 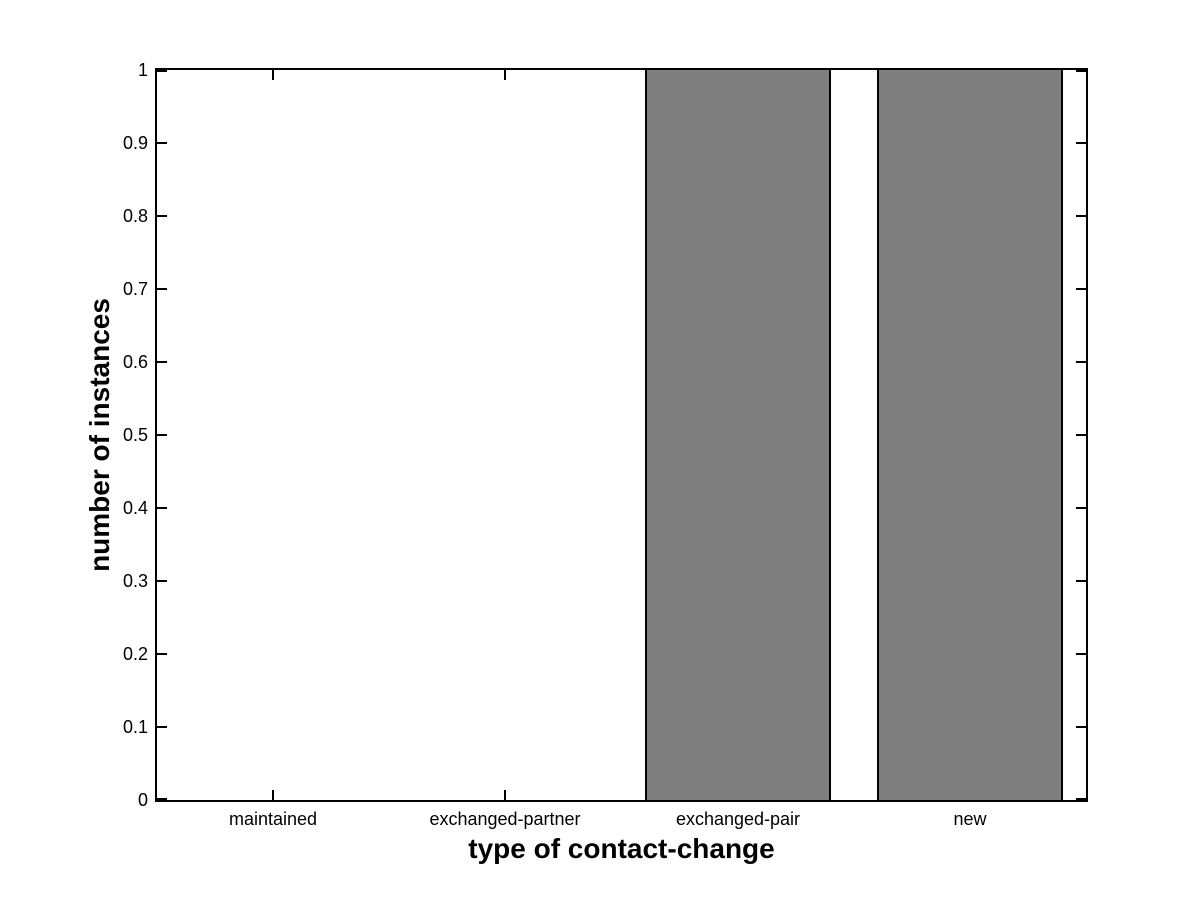 What do you see at coordinates (135, 508) in the screenshot?
I see `y-tick-label: 0.4` at bounding box center [135, 508].